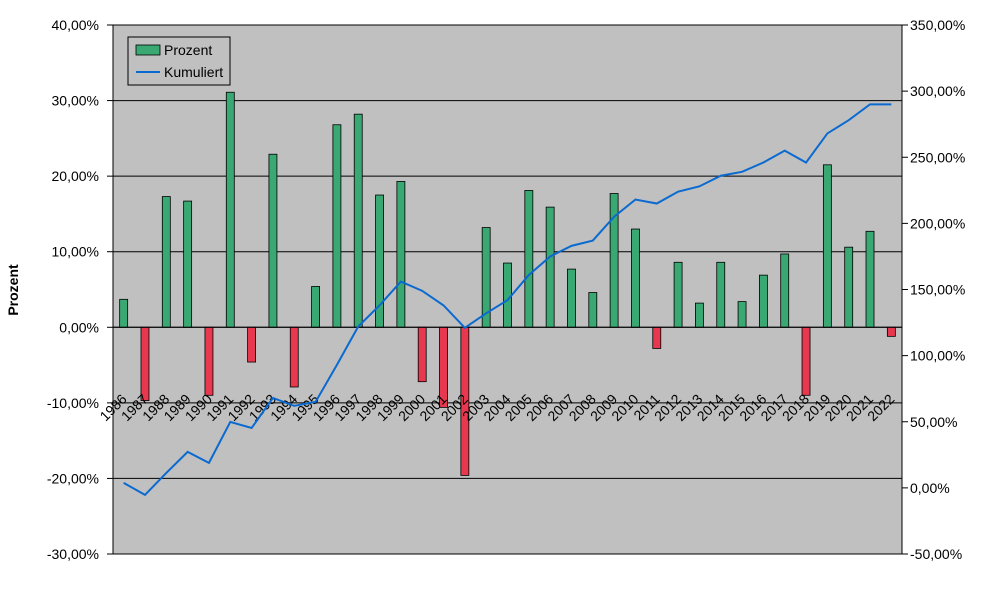 This screenshot has height=589, width=996. I want to click on y-tick-label: 30,00%, so click(75, 101).